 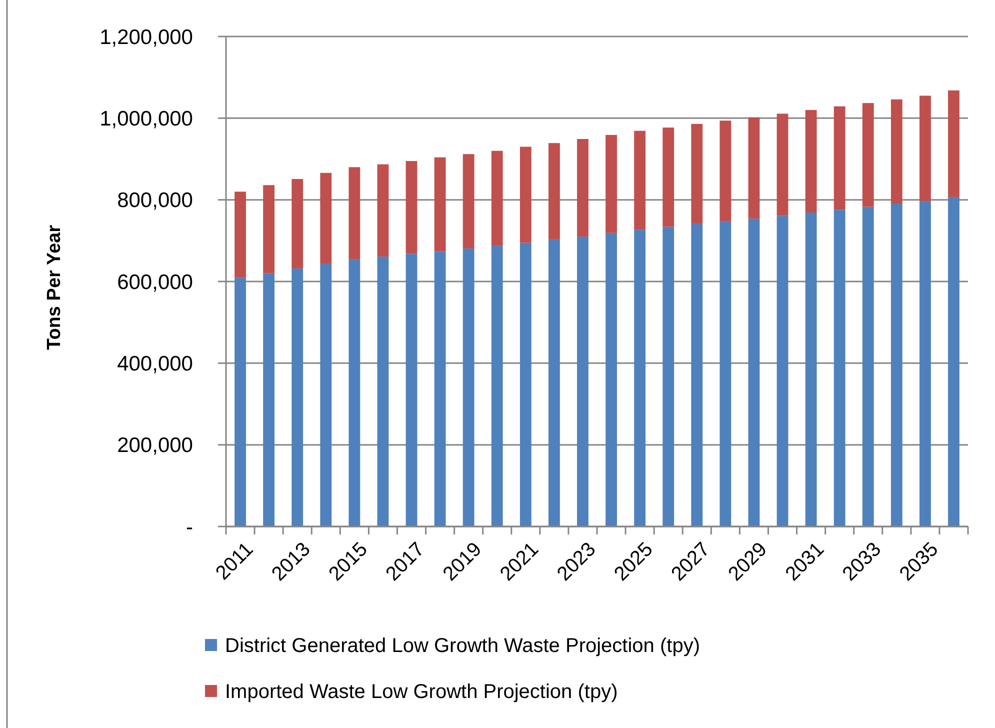 I want to click on legend-label: District Generated Low Growth Waste Projection (tpy), so click(x=462, y=646).